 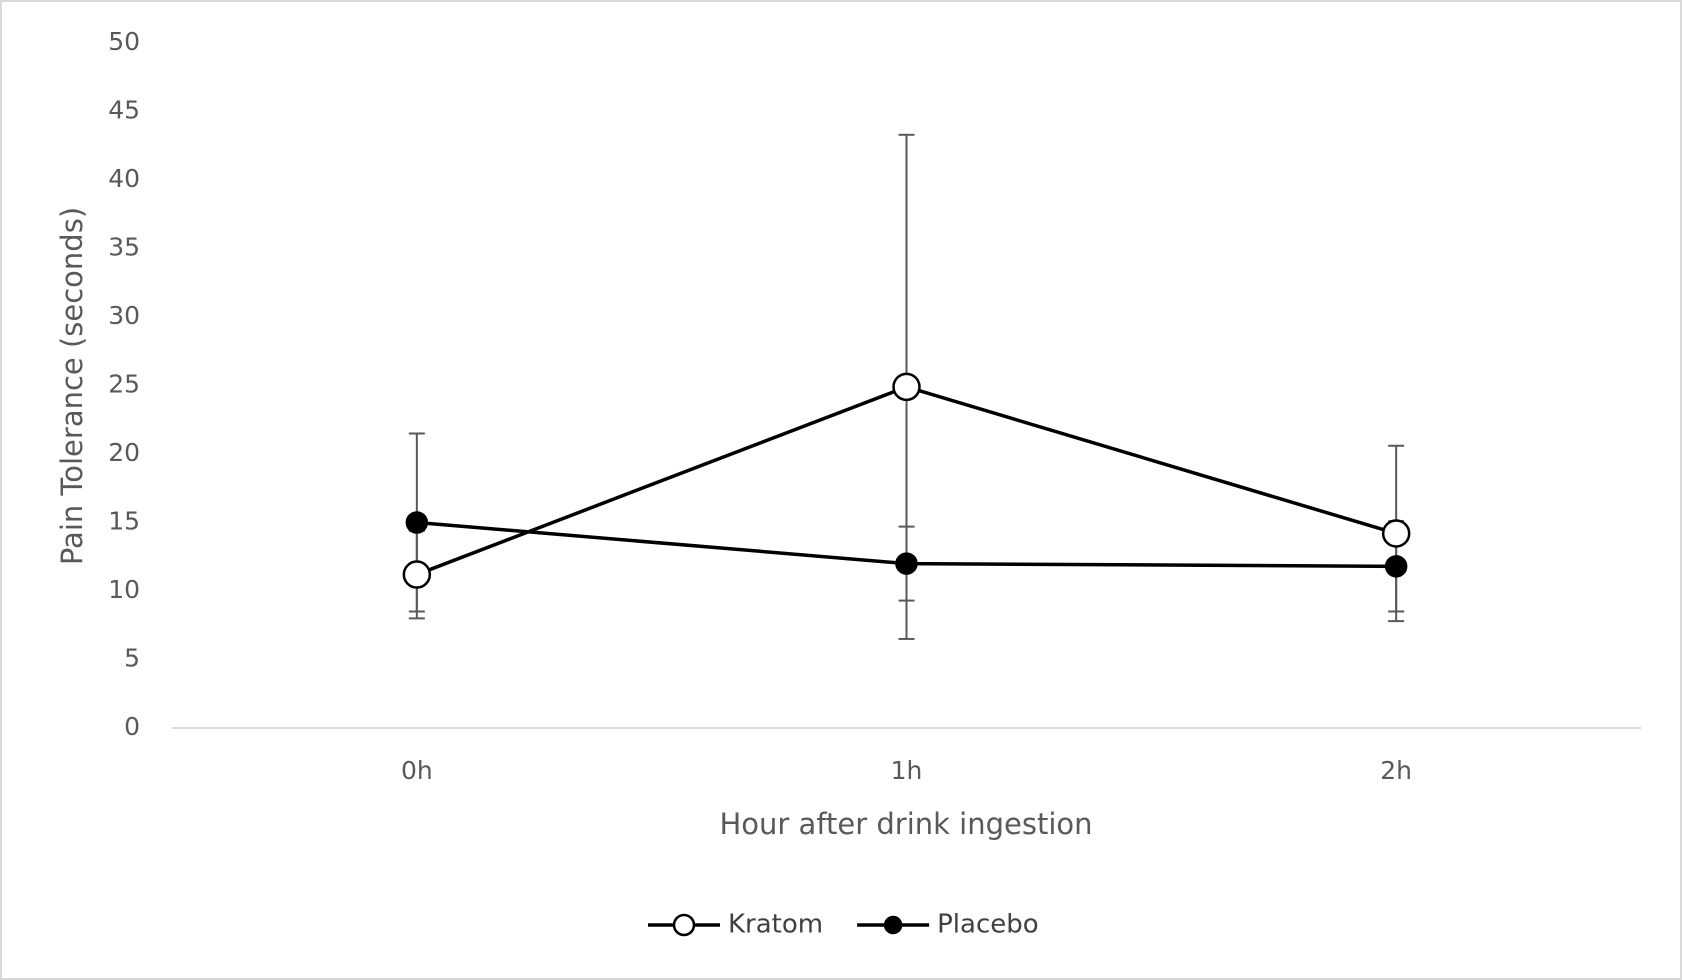 I want to click on y-tick-label: 40, so click(x=124, y=178).